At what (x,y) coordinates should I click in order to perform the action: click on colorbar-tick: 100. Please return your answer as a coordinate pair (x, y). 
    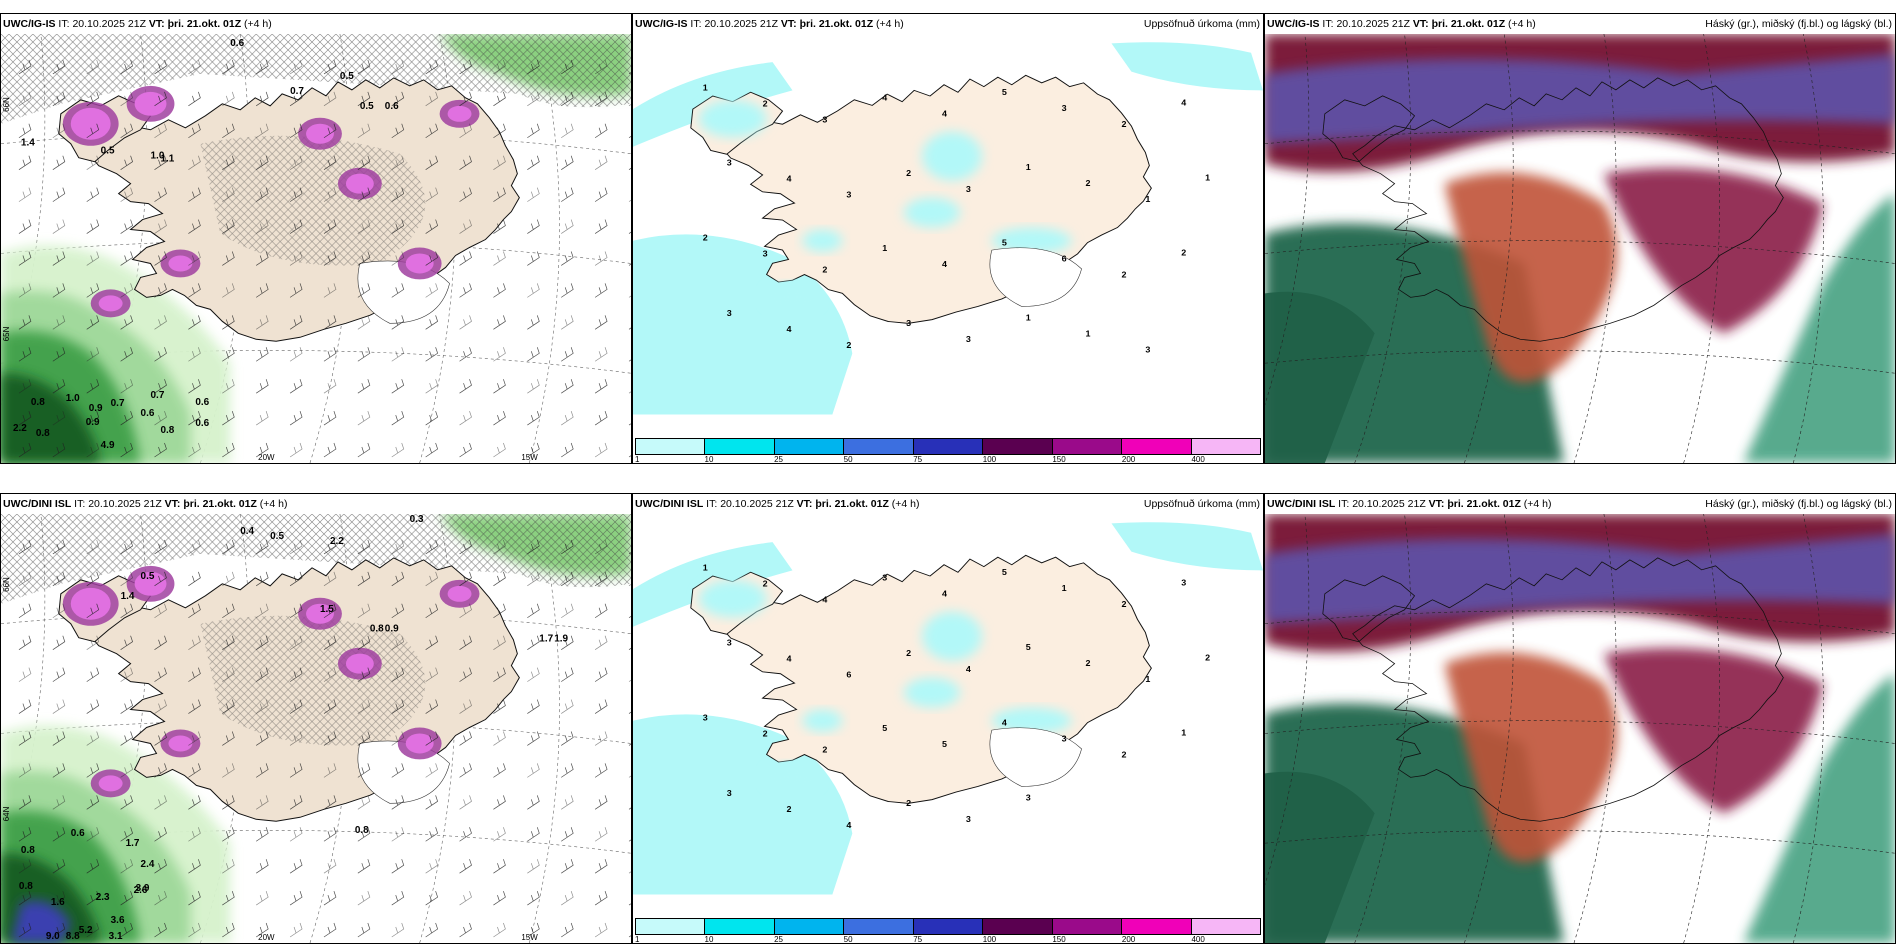
    Looking at the image, I should click on (989, 939).